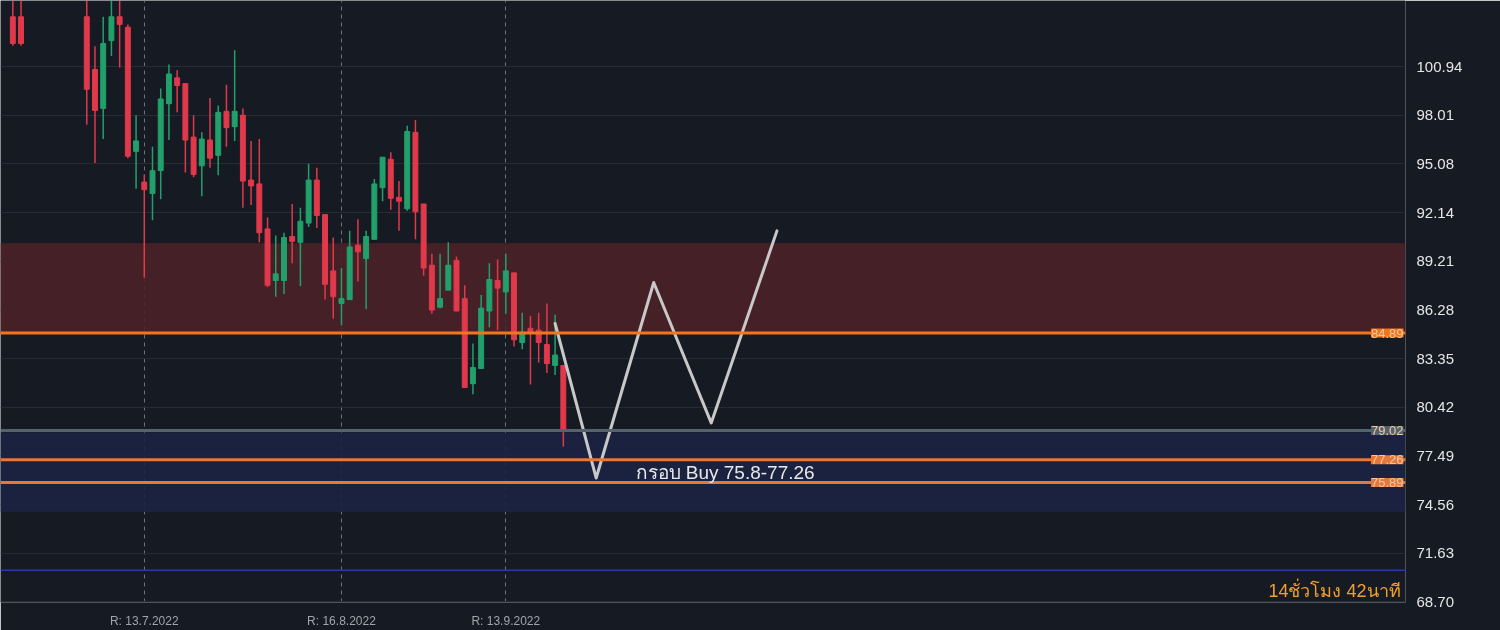  Describe the element at coordinates (1435, 212) in the screenshot. I see `y-tick-label: 92.14` at that location.